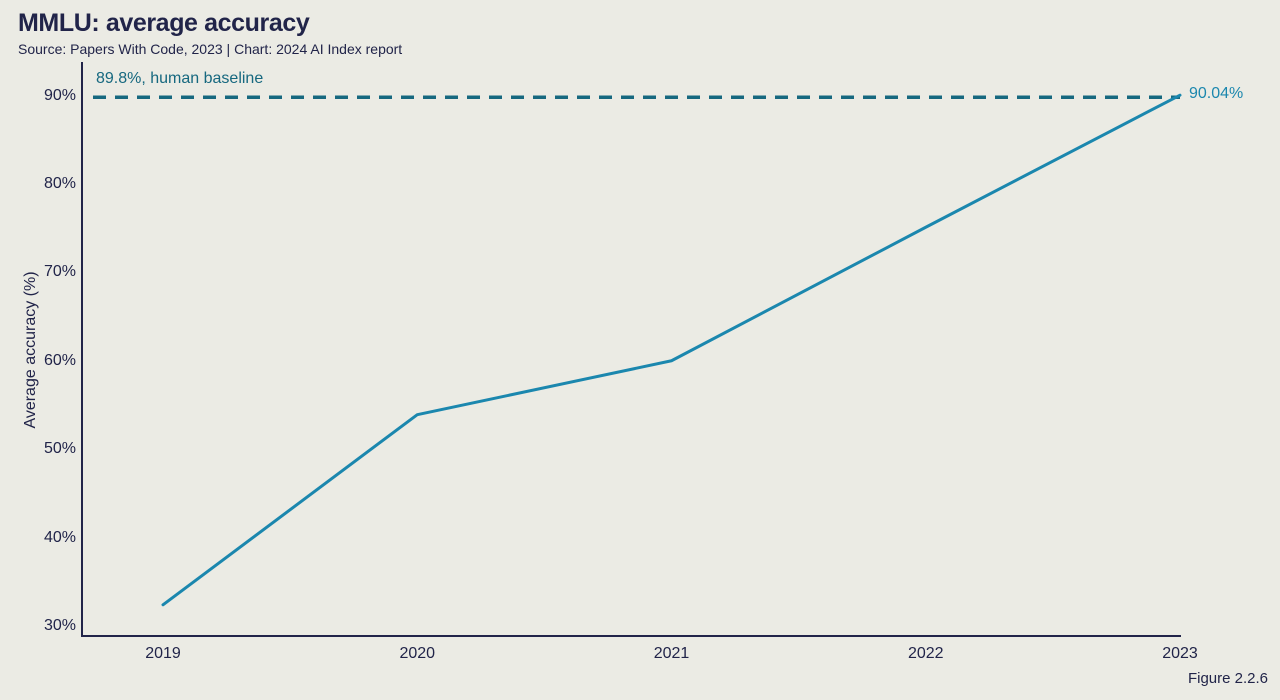 The height and width of the screenshot is (700, 1280). What do you see at coordinates (59, 272) in the screenshot?
I see `y-tick-label: 70%` at bounding box center [59, 272].